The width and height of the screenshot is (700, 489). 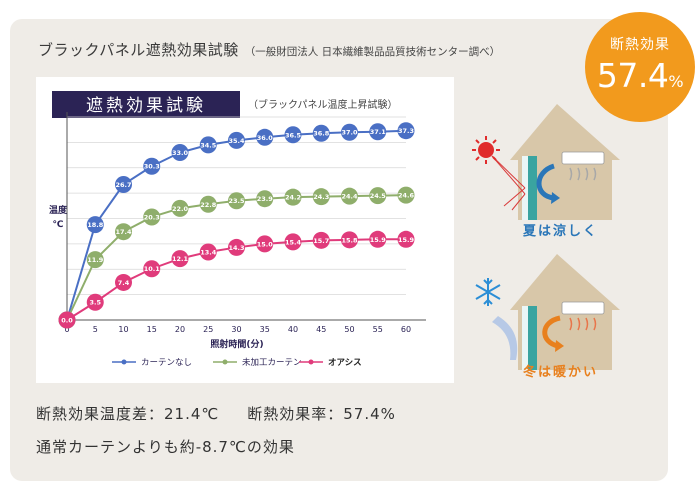 I want to click on data-label: 10.1, so click(x=152, y=269).